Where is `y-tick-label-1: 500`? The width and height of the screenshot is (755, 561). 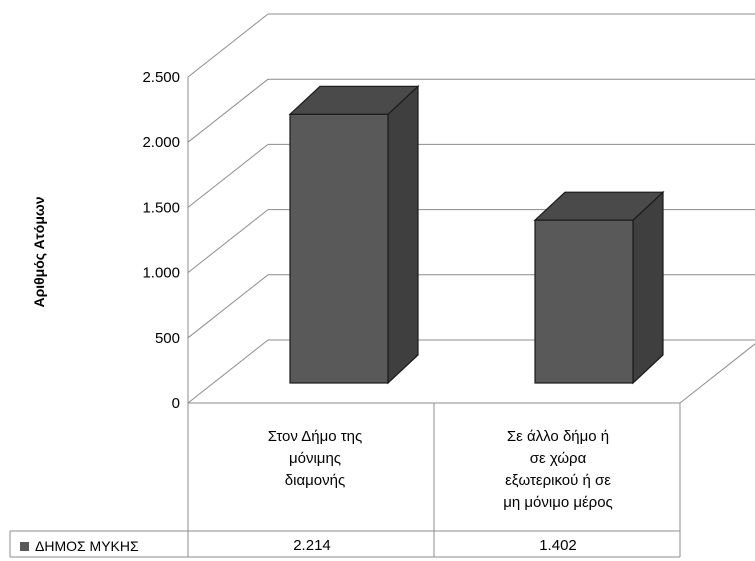 y-tick-label-1: 500 is located at coordinates (167, 338).